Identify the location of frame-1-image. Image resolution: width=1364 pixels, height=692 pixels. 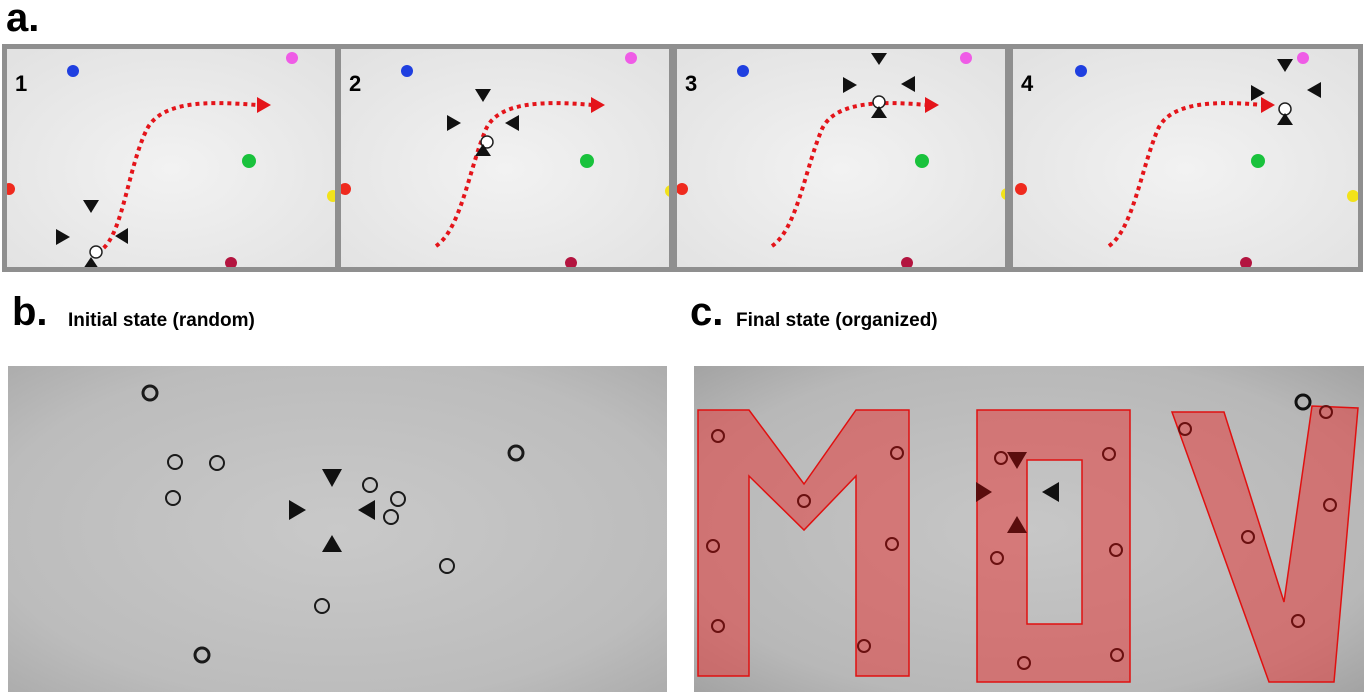
(171, 158).